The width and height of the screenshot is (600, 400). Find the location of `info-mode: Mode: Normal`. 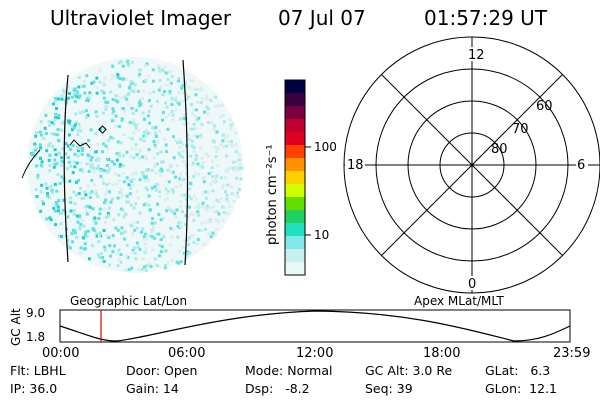

info-mode: Mode: Normal is located at coordinates (288, 370).